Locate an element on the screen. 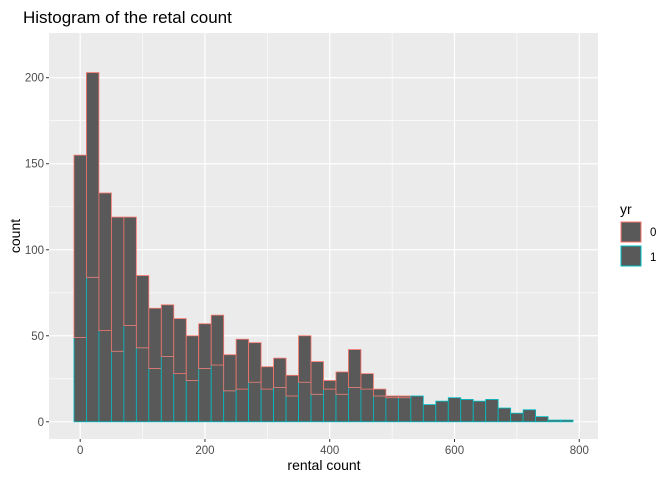  x-tick-label: 200 is located at coordinates (204, 451).